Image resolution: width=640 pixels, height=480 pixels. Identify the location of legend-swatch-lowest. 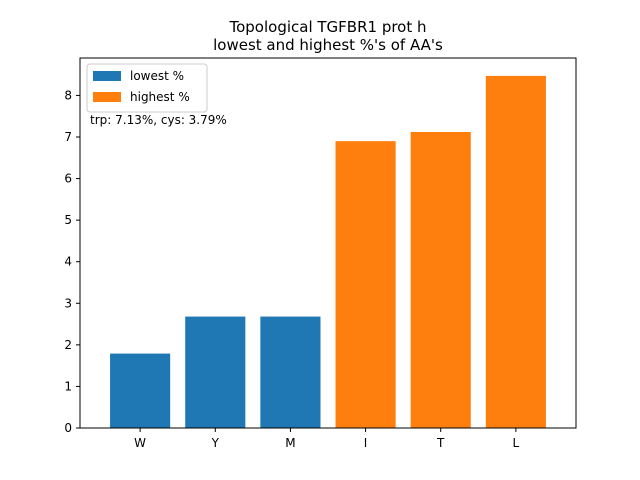
(107, 76).